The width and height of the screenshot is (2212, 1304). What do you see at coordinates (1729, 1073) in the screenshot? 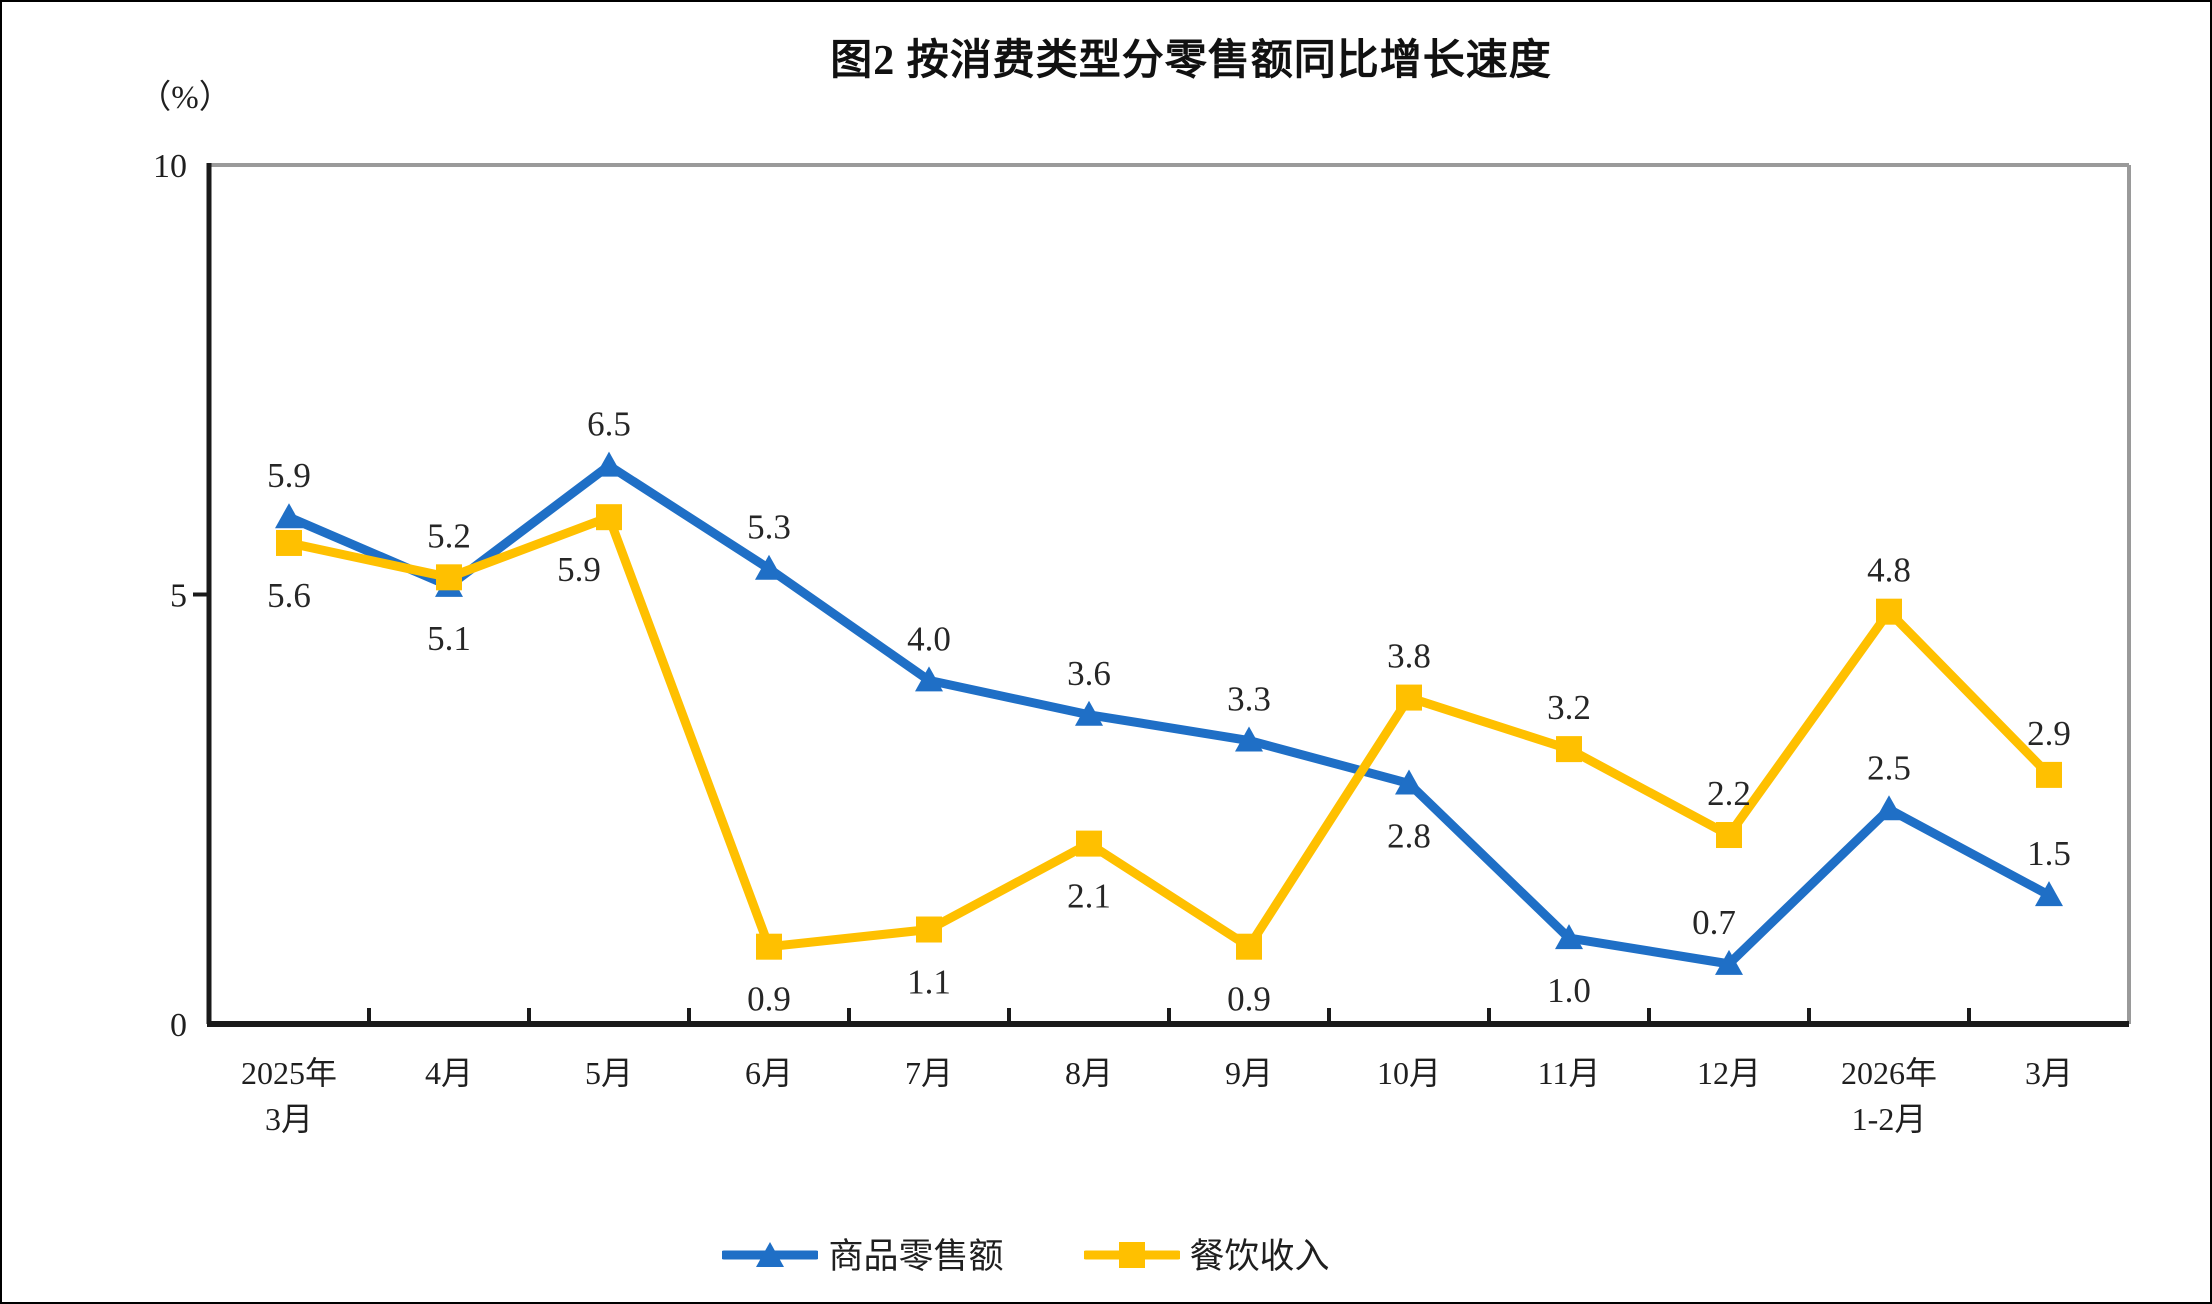
I see `x-tick-label: 12月` at bounding box center [1729, 1073].